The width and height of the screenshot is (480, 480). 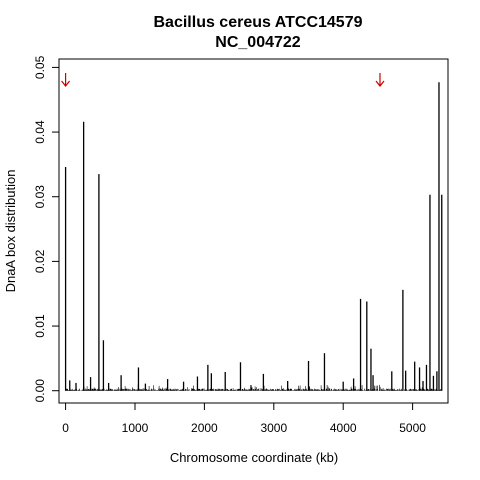 I want to click on y-tick-label: 0.01, so click(x=40, y=326).